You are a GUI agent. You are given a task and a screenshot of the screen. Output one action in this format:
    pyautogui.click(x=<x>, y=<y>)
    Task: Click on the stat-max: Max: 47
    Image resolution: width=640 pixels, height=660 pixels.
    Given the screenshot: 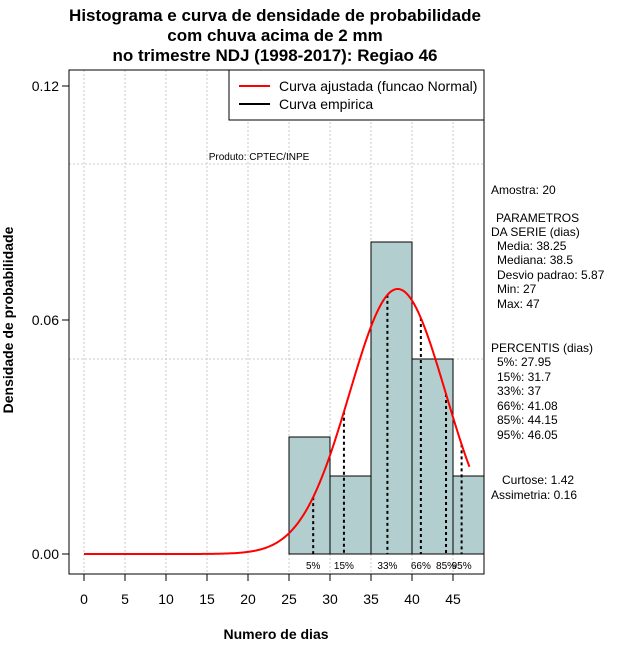 What is the action you would take?
    pyautogui.click(x=518, y=304)
    